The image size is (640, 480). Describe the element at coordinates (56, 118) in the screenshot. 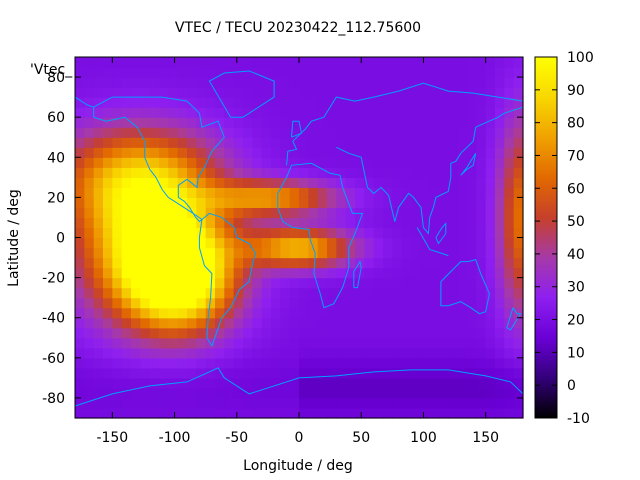

I see `y-tick-label: 60` at that location.